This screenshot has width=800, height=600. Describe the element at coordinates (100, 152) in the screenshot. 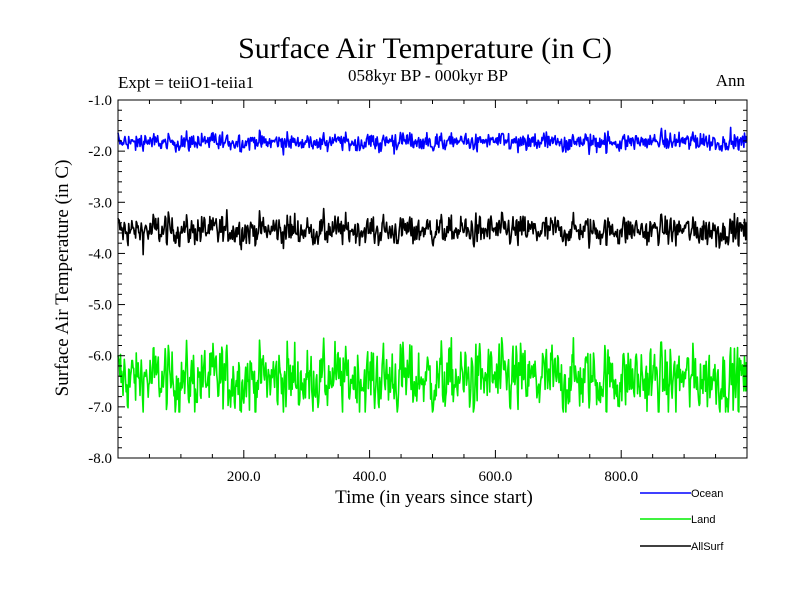

I see `y-tick-label: -2.0` at that location.